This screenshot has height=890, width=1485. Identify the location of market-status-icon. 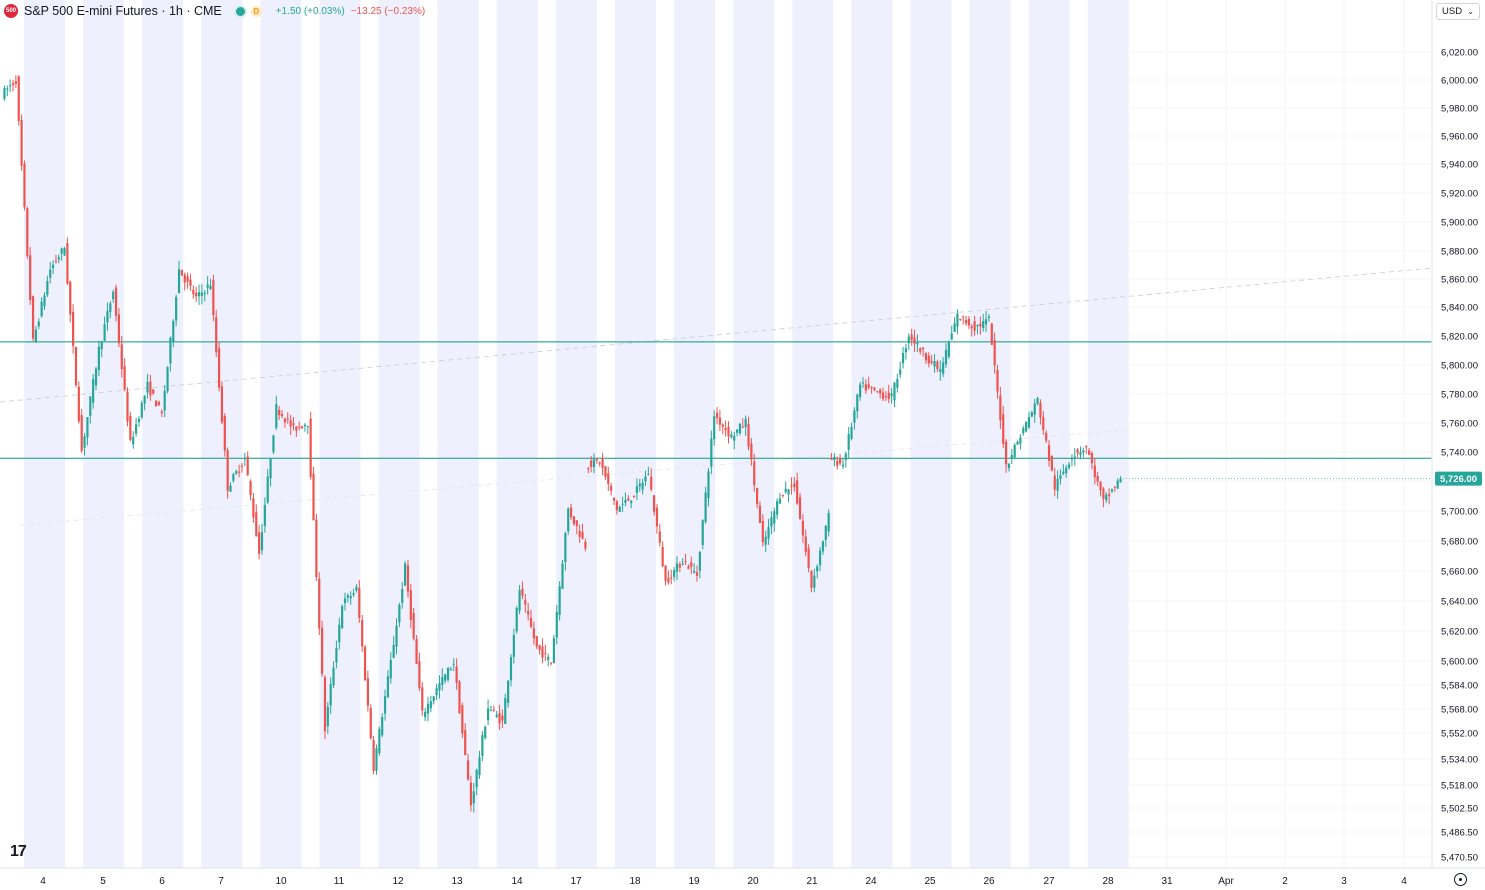
(240, 11).